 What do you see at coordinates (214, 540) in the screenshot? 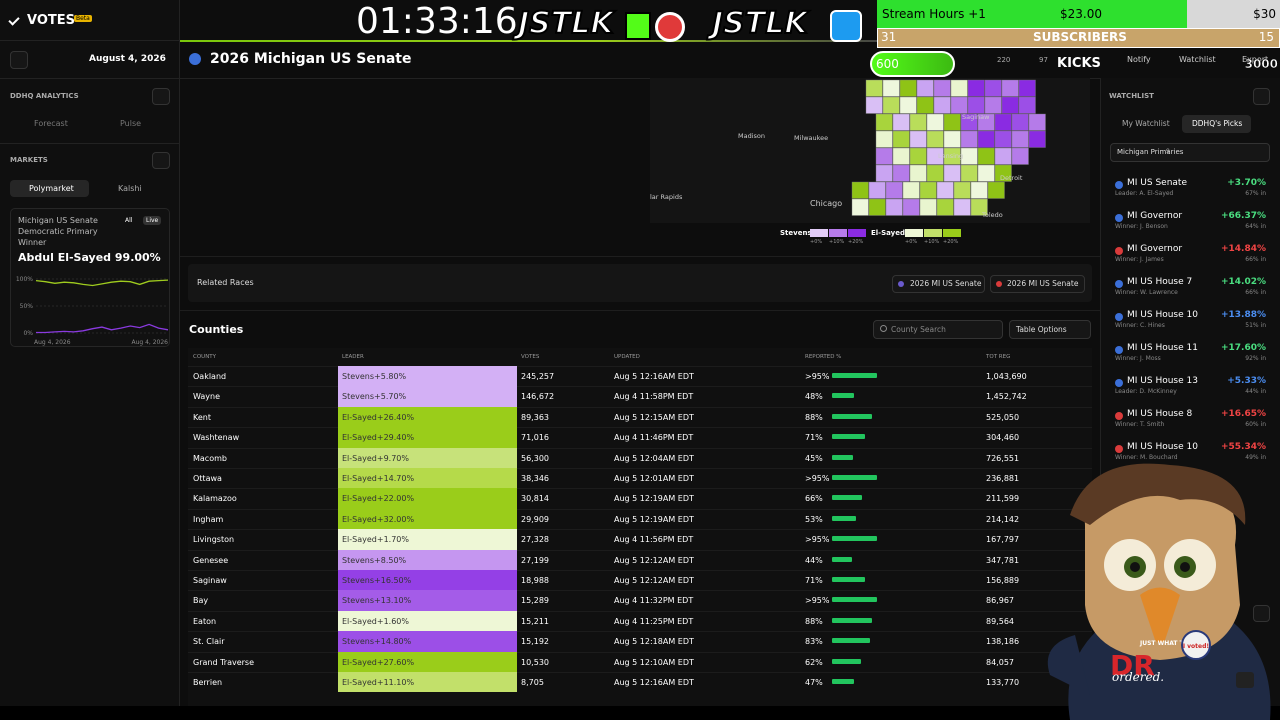
I see `county-name: Livingston` at bounding box center [214, 540].